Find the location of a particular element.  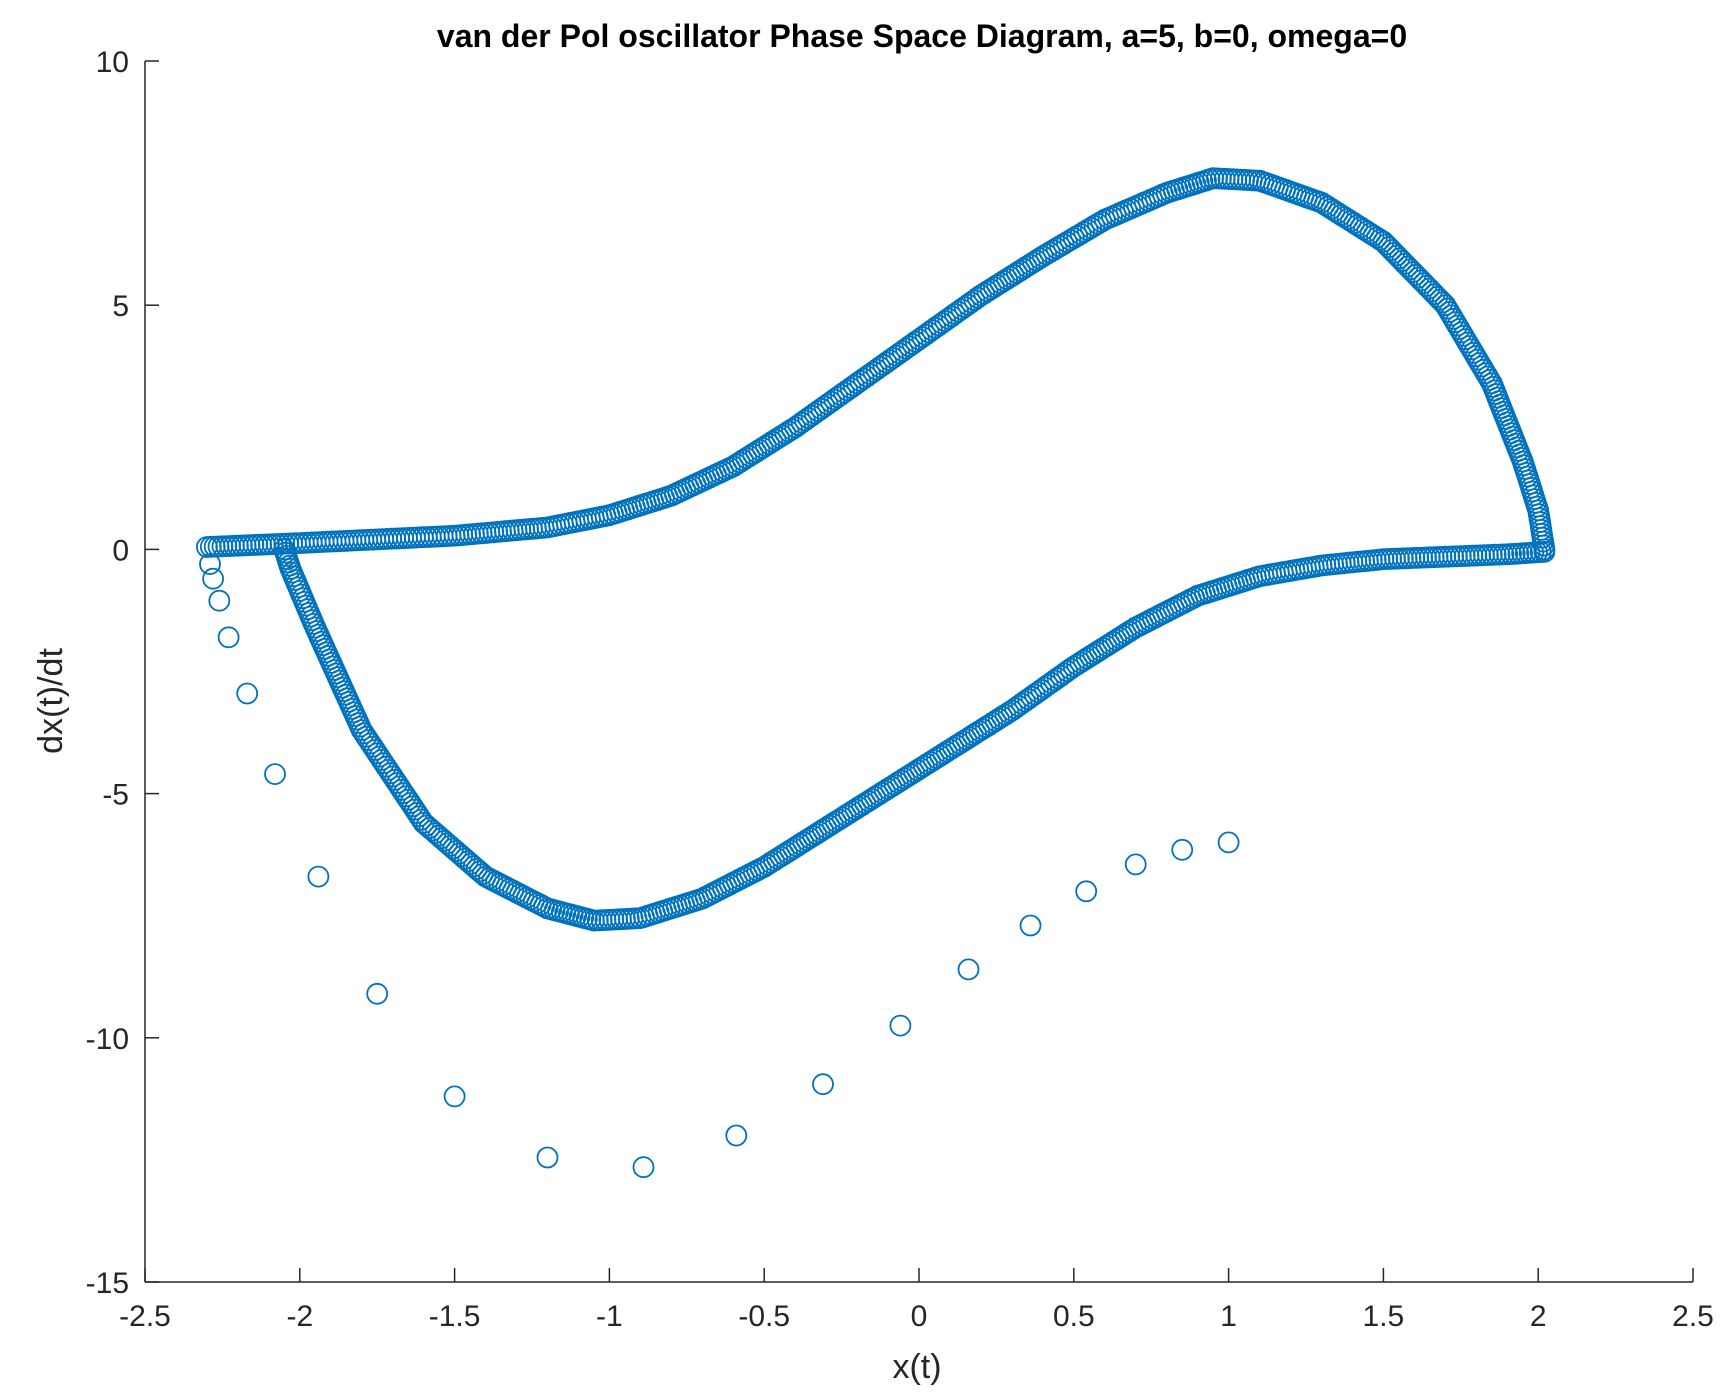

x-axis-ticks: -2.5 -2 -1.5 -1 -0.5 0 0.5 1 1.5 2 2.5 is located at coordinates (916, 1300).